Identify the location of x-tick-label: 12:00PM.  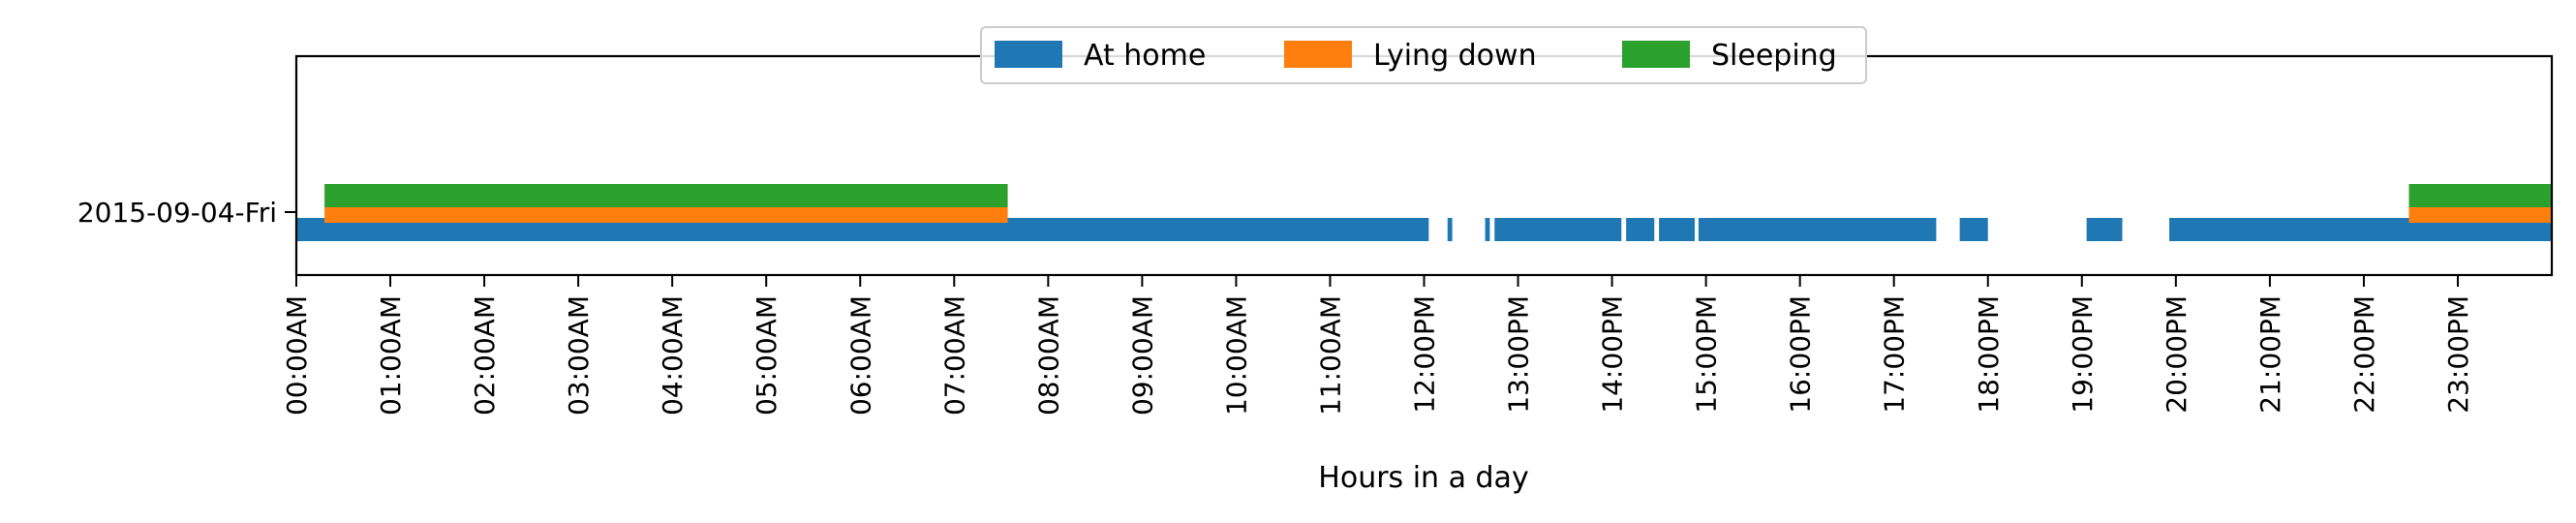
(1425, 354).